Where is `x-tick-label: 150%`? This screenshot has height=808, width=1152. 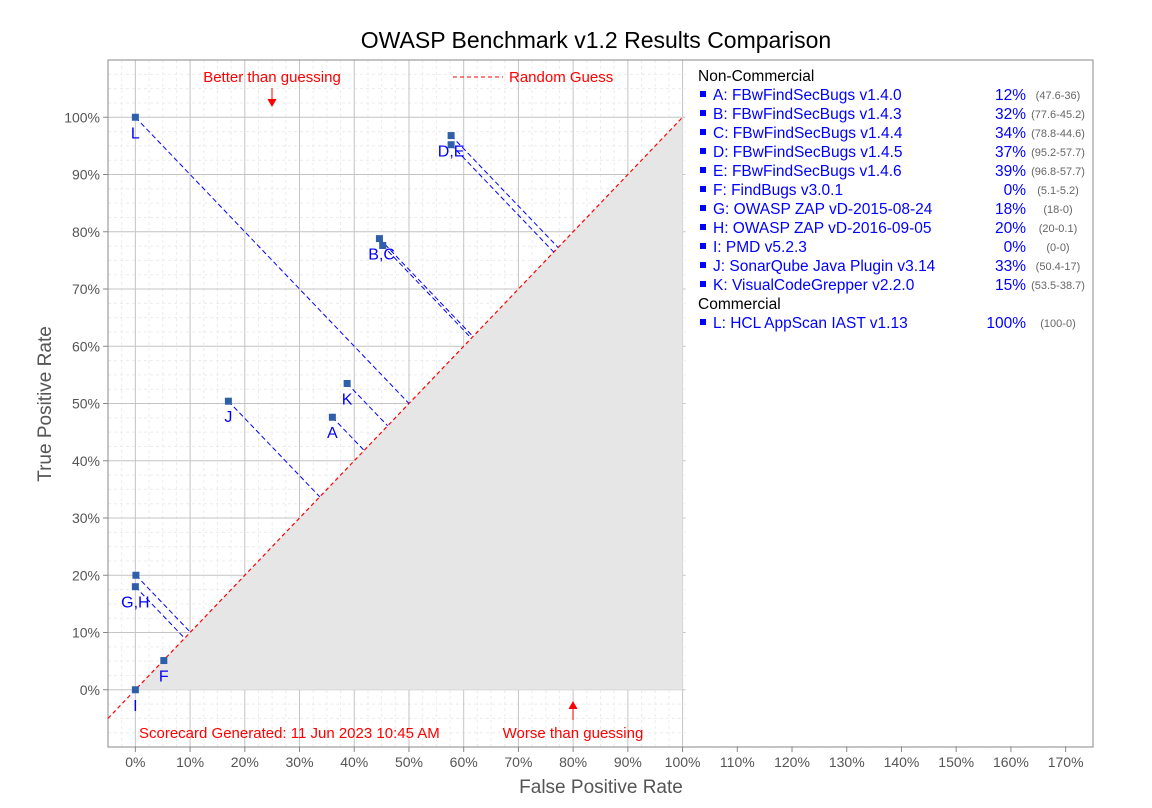
x-tick-label: 150% is located at coordinates (956, 762).